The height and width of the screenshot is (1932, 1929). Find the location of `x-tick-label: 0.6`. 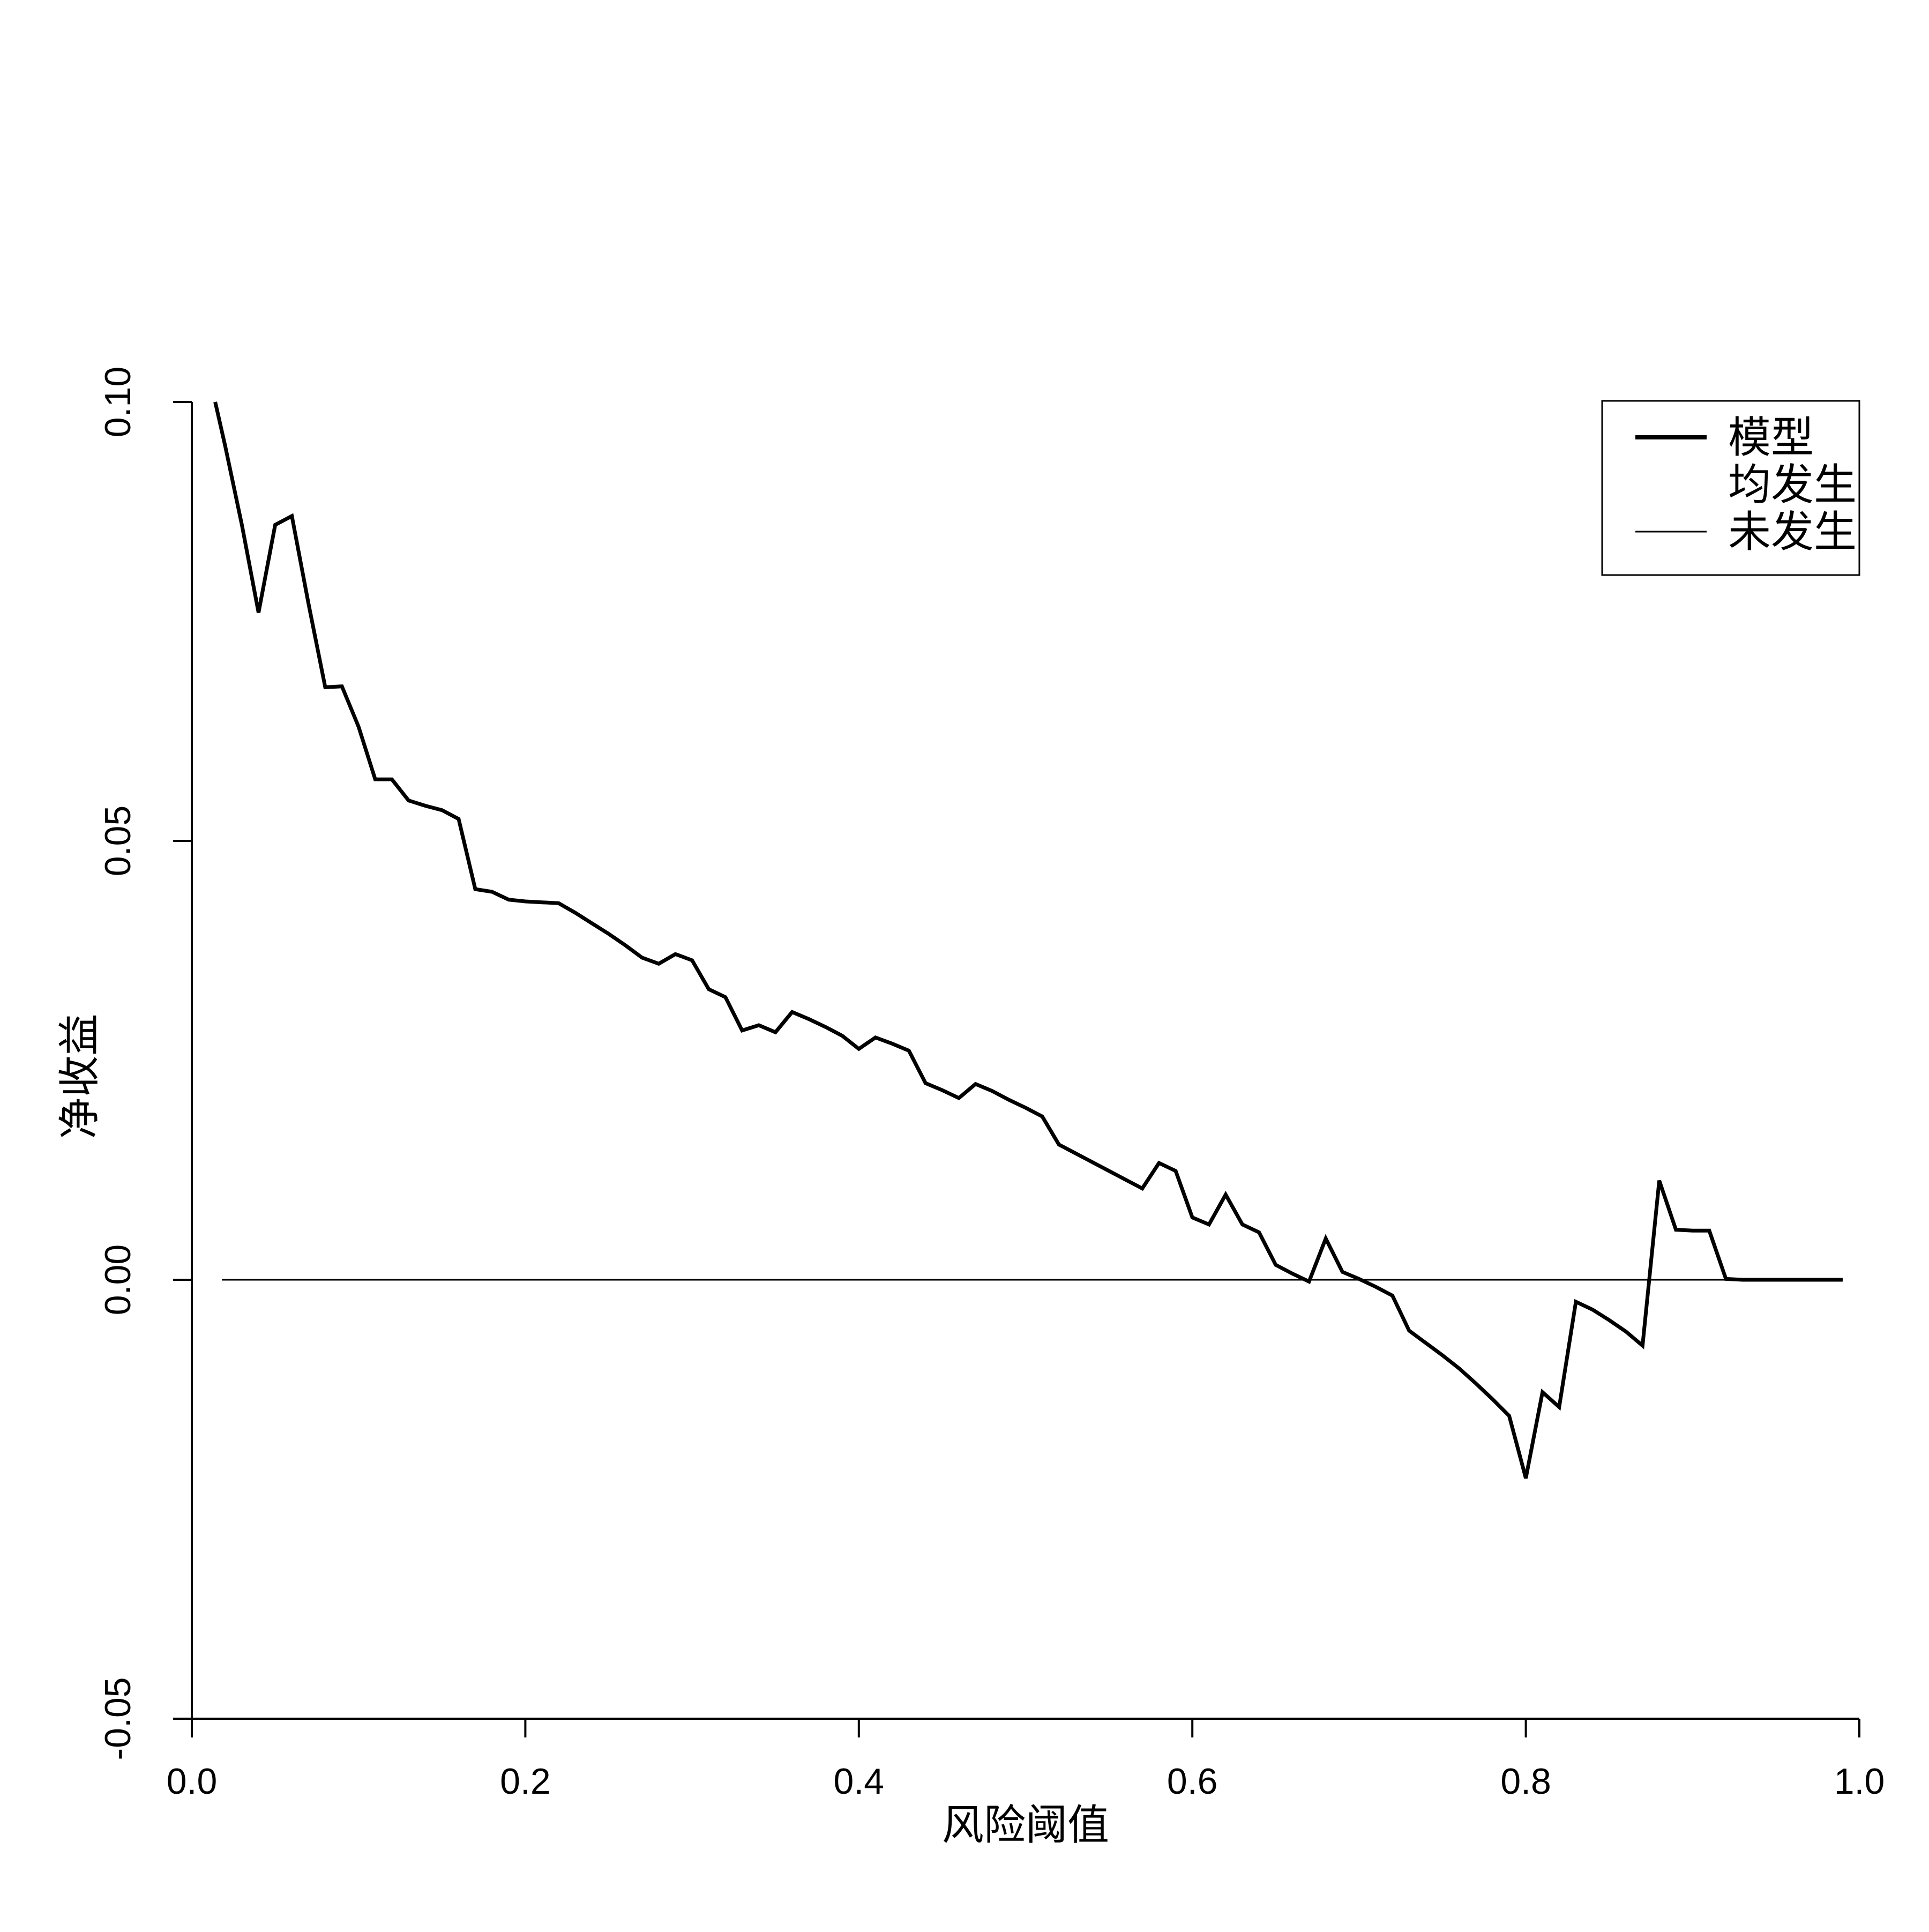

x-tick-label: 0.6 is located at coordinates (1192, 1781).